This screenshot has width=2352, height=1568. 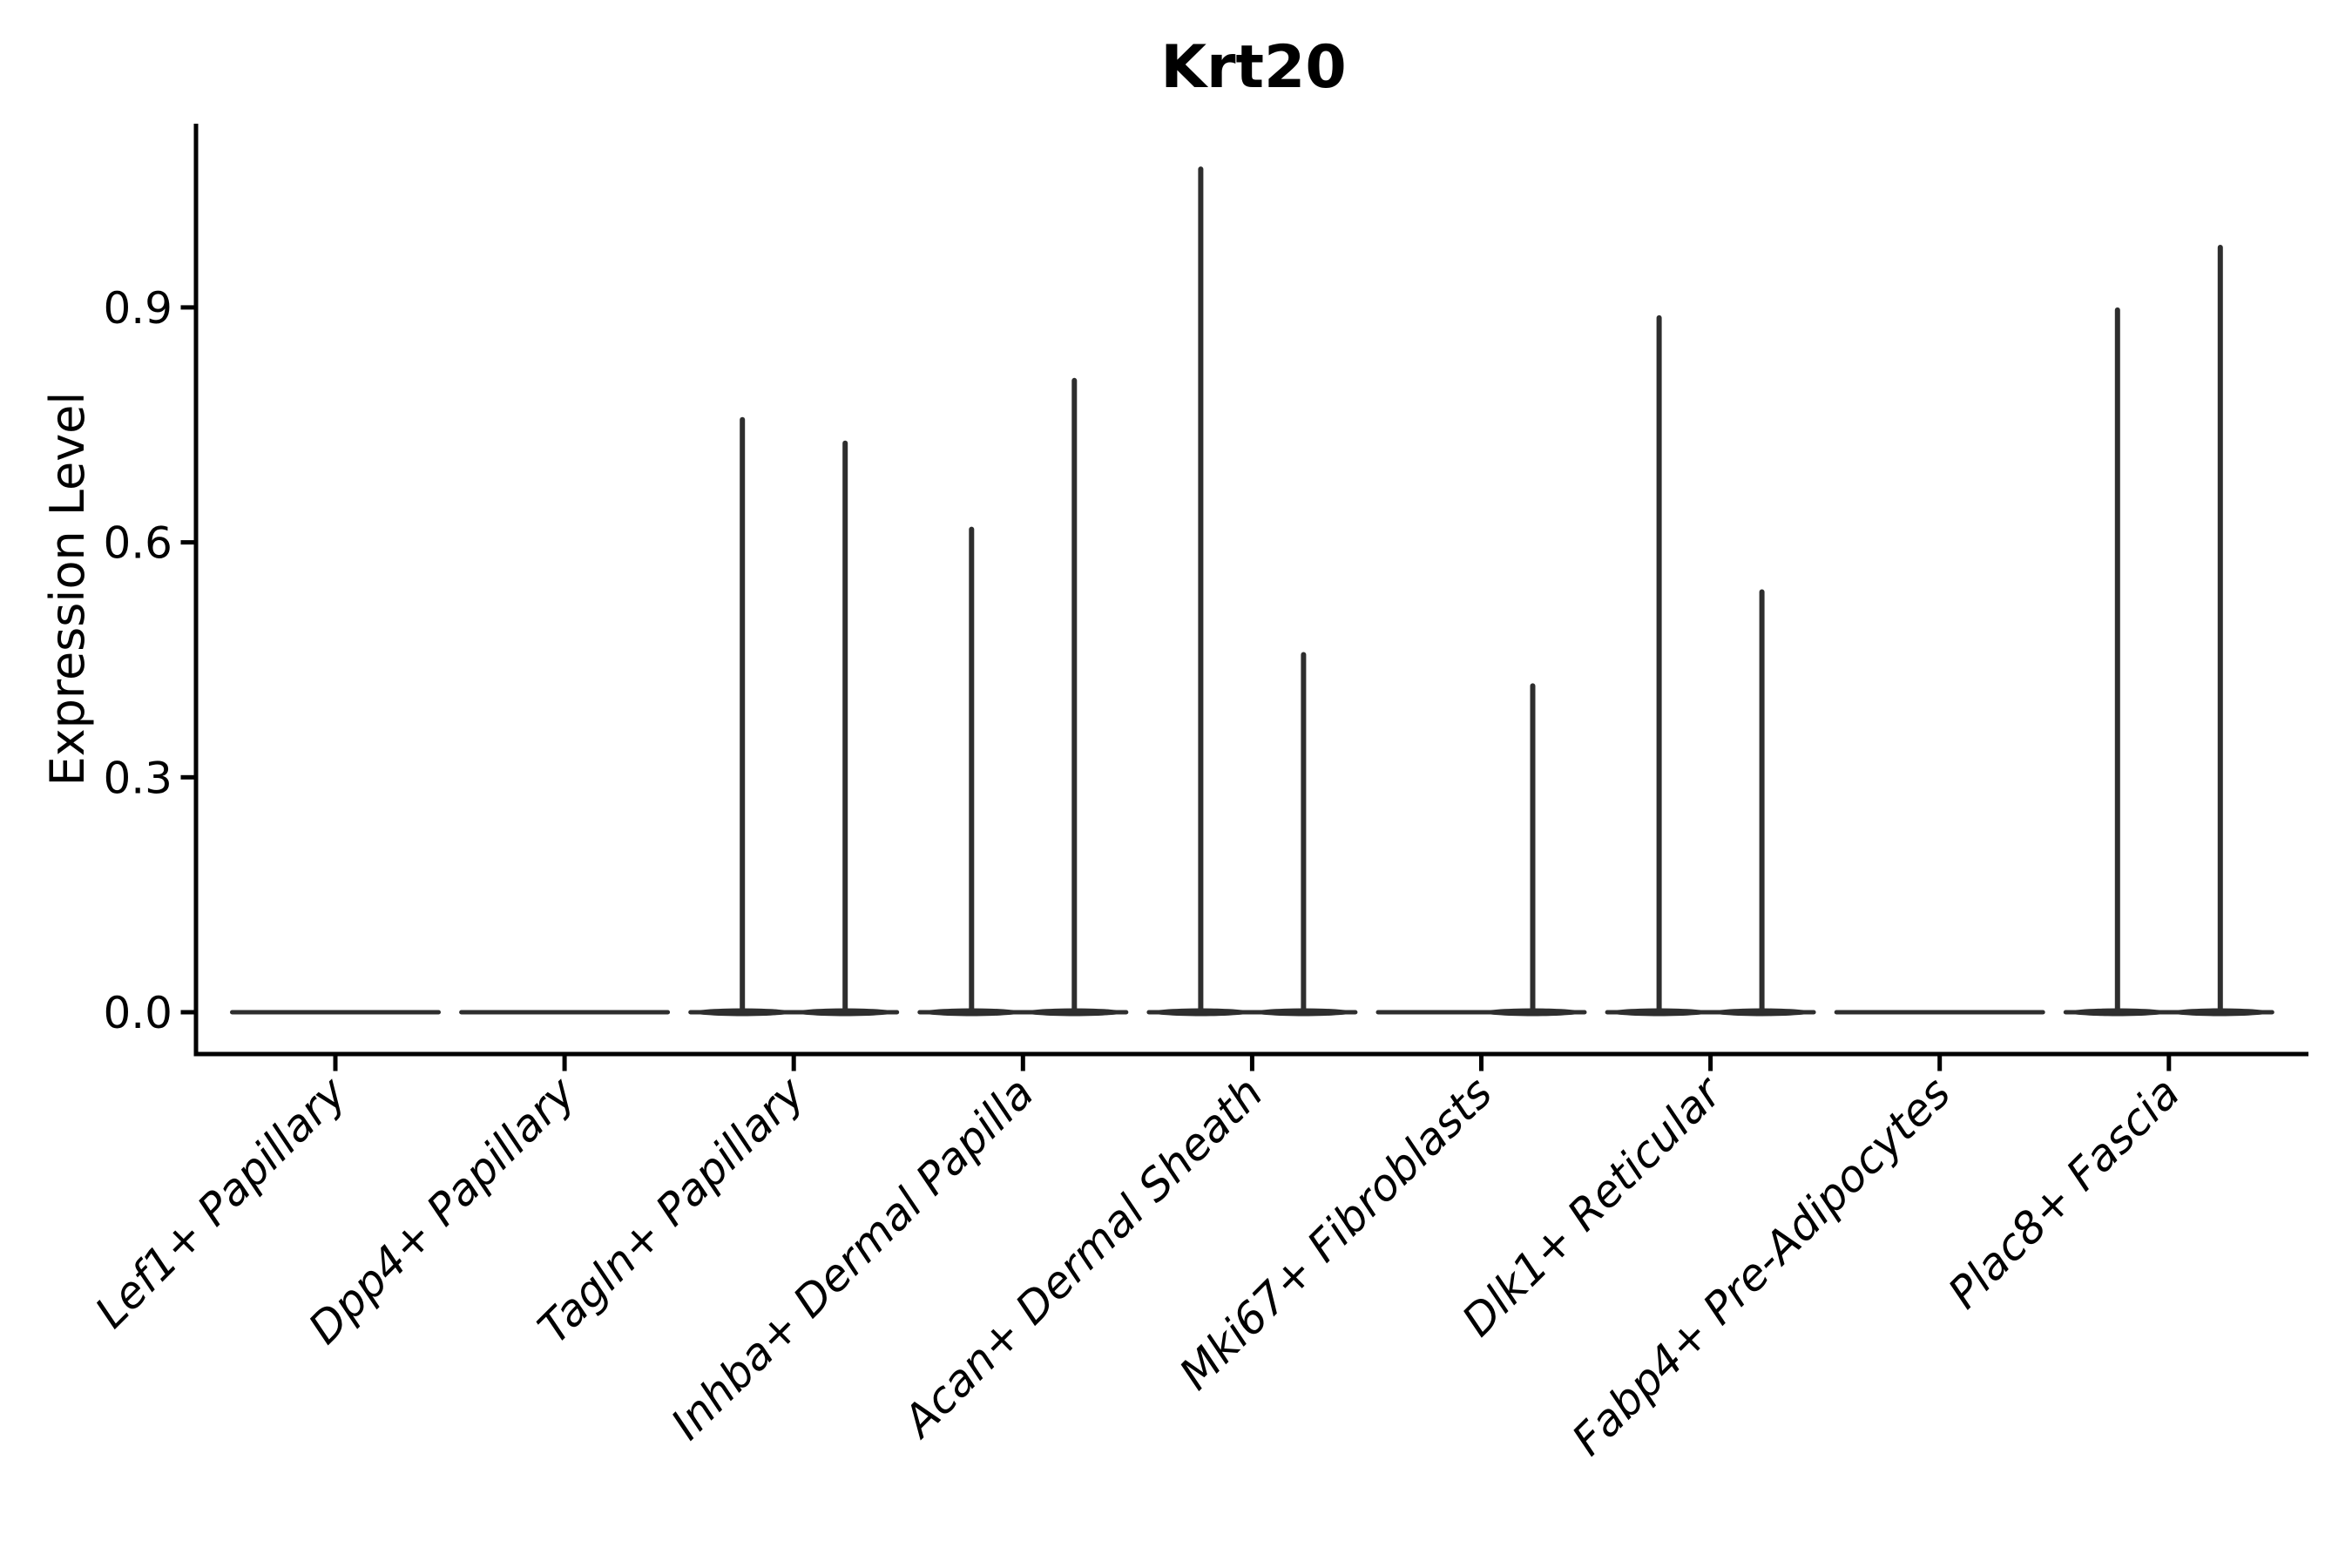 I want to click on chart-title: Krt20, so click(x=1253, y=67).